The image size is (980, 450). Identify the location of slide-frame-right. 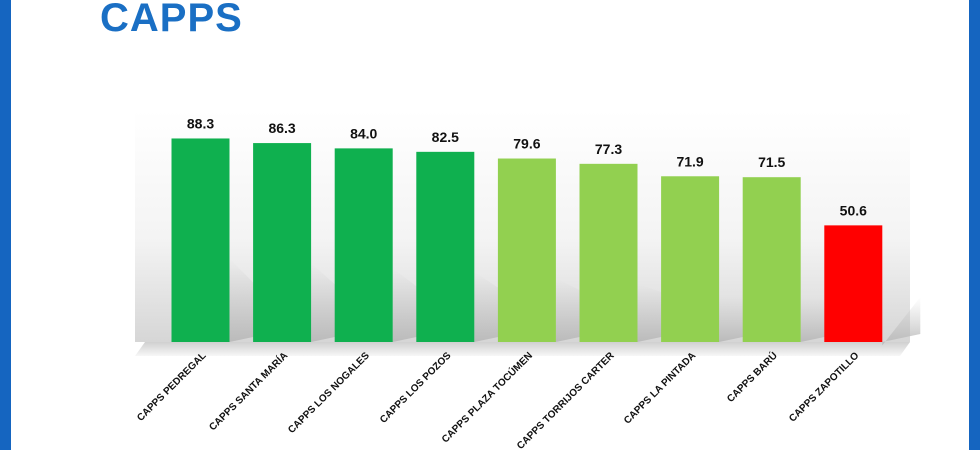
(974, 225).